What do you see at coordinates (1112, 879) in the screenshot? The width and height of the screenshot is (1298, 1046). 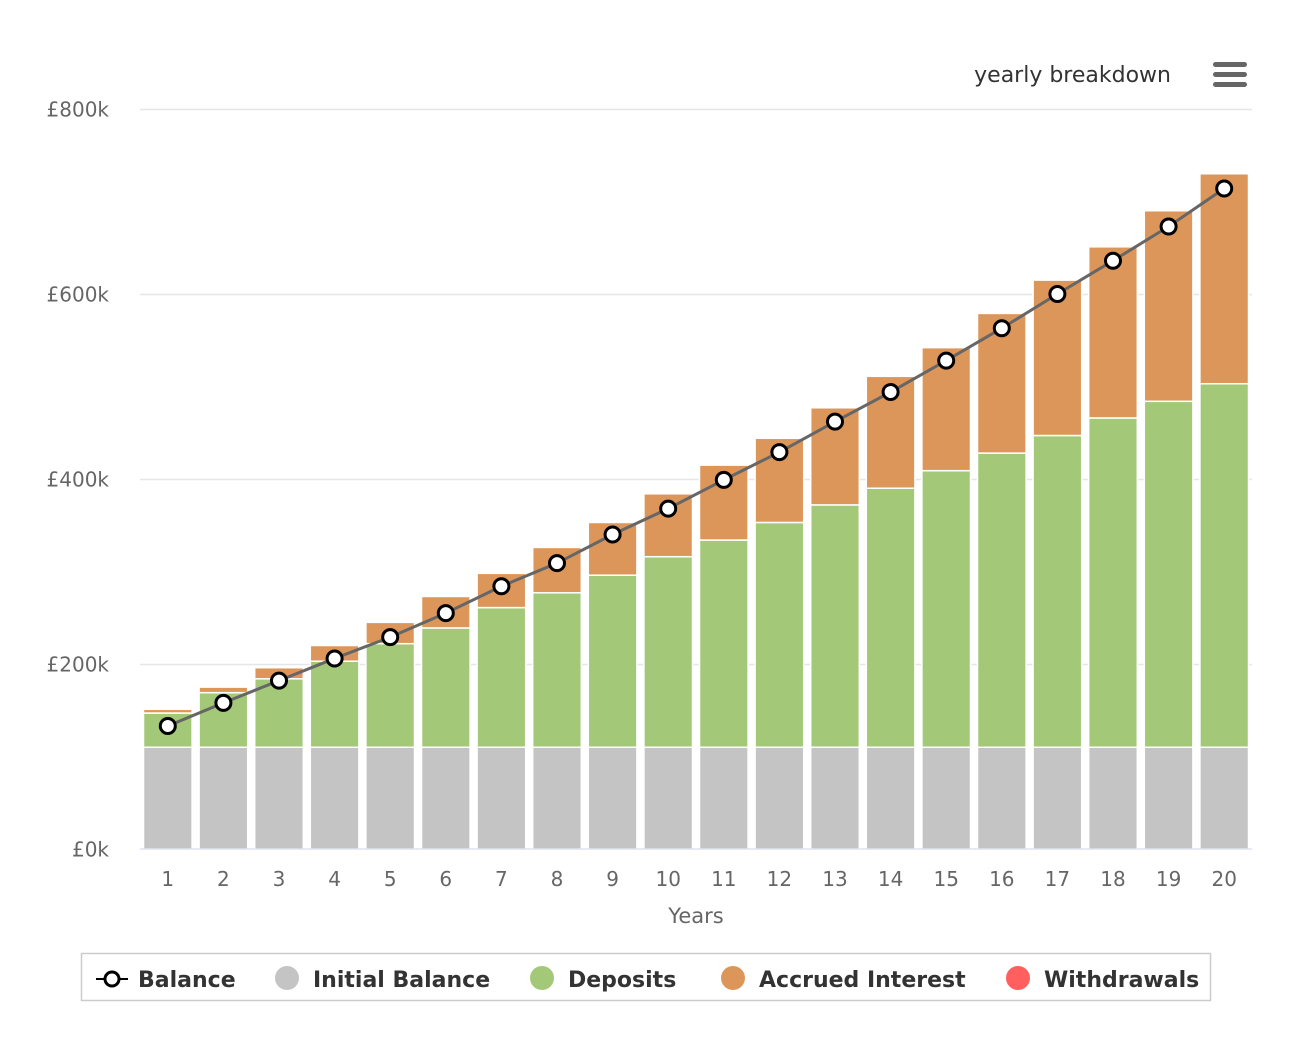 I see `x-tick-label: 18` at bounding box center [1112, 879].